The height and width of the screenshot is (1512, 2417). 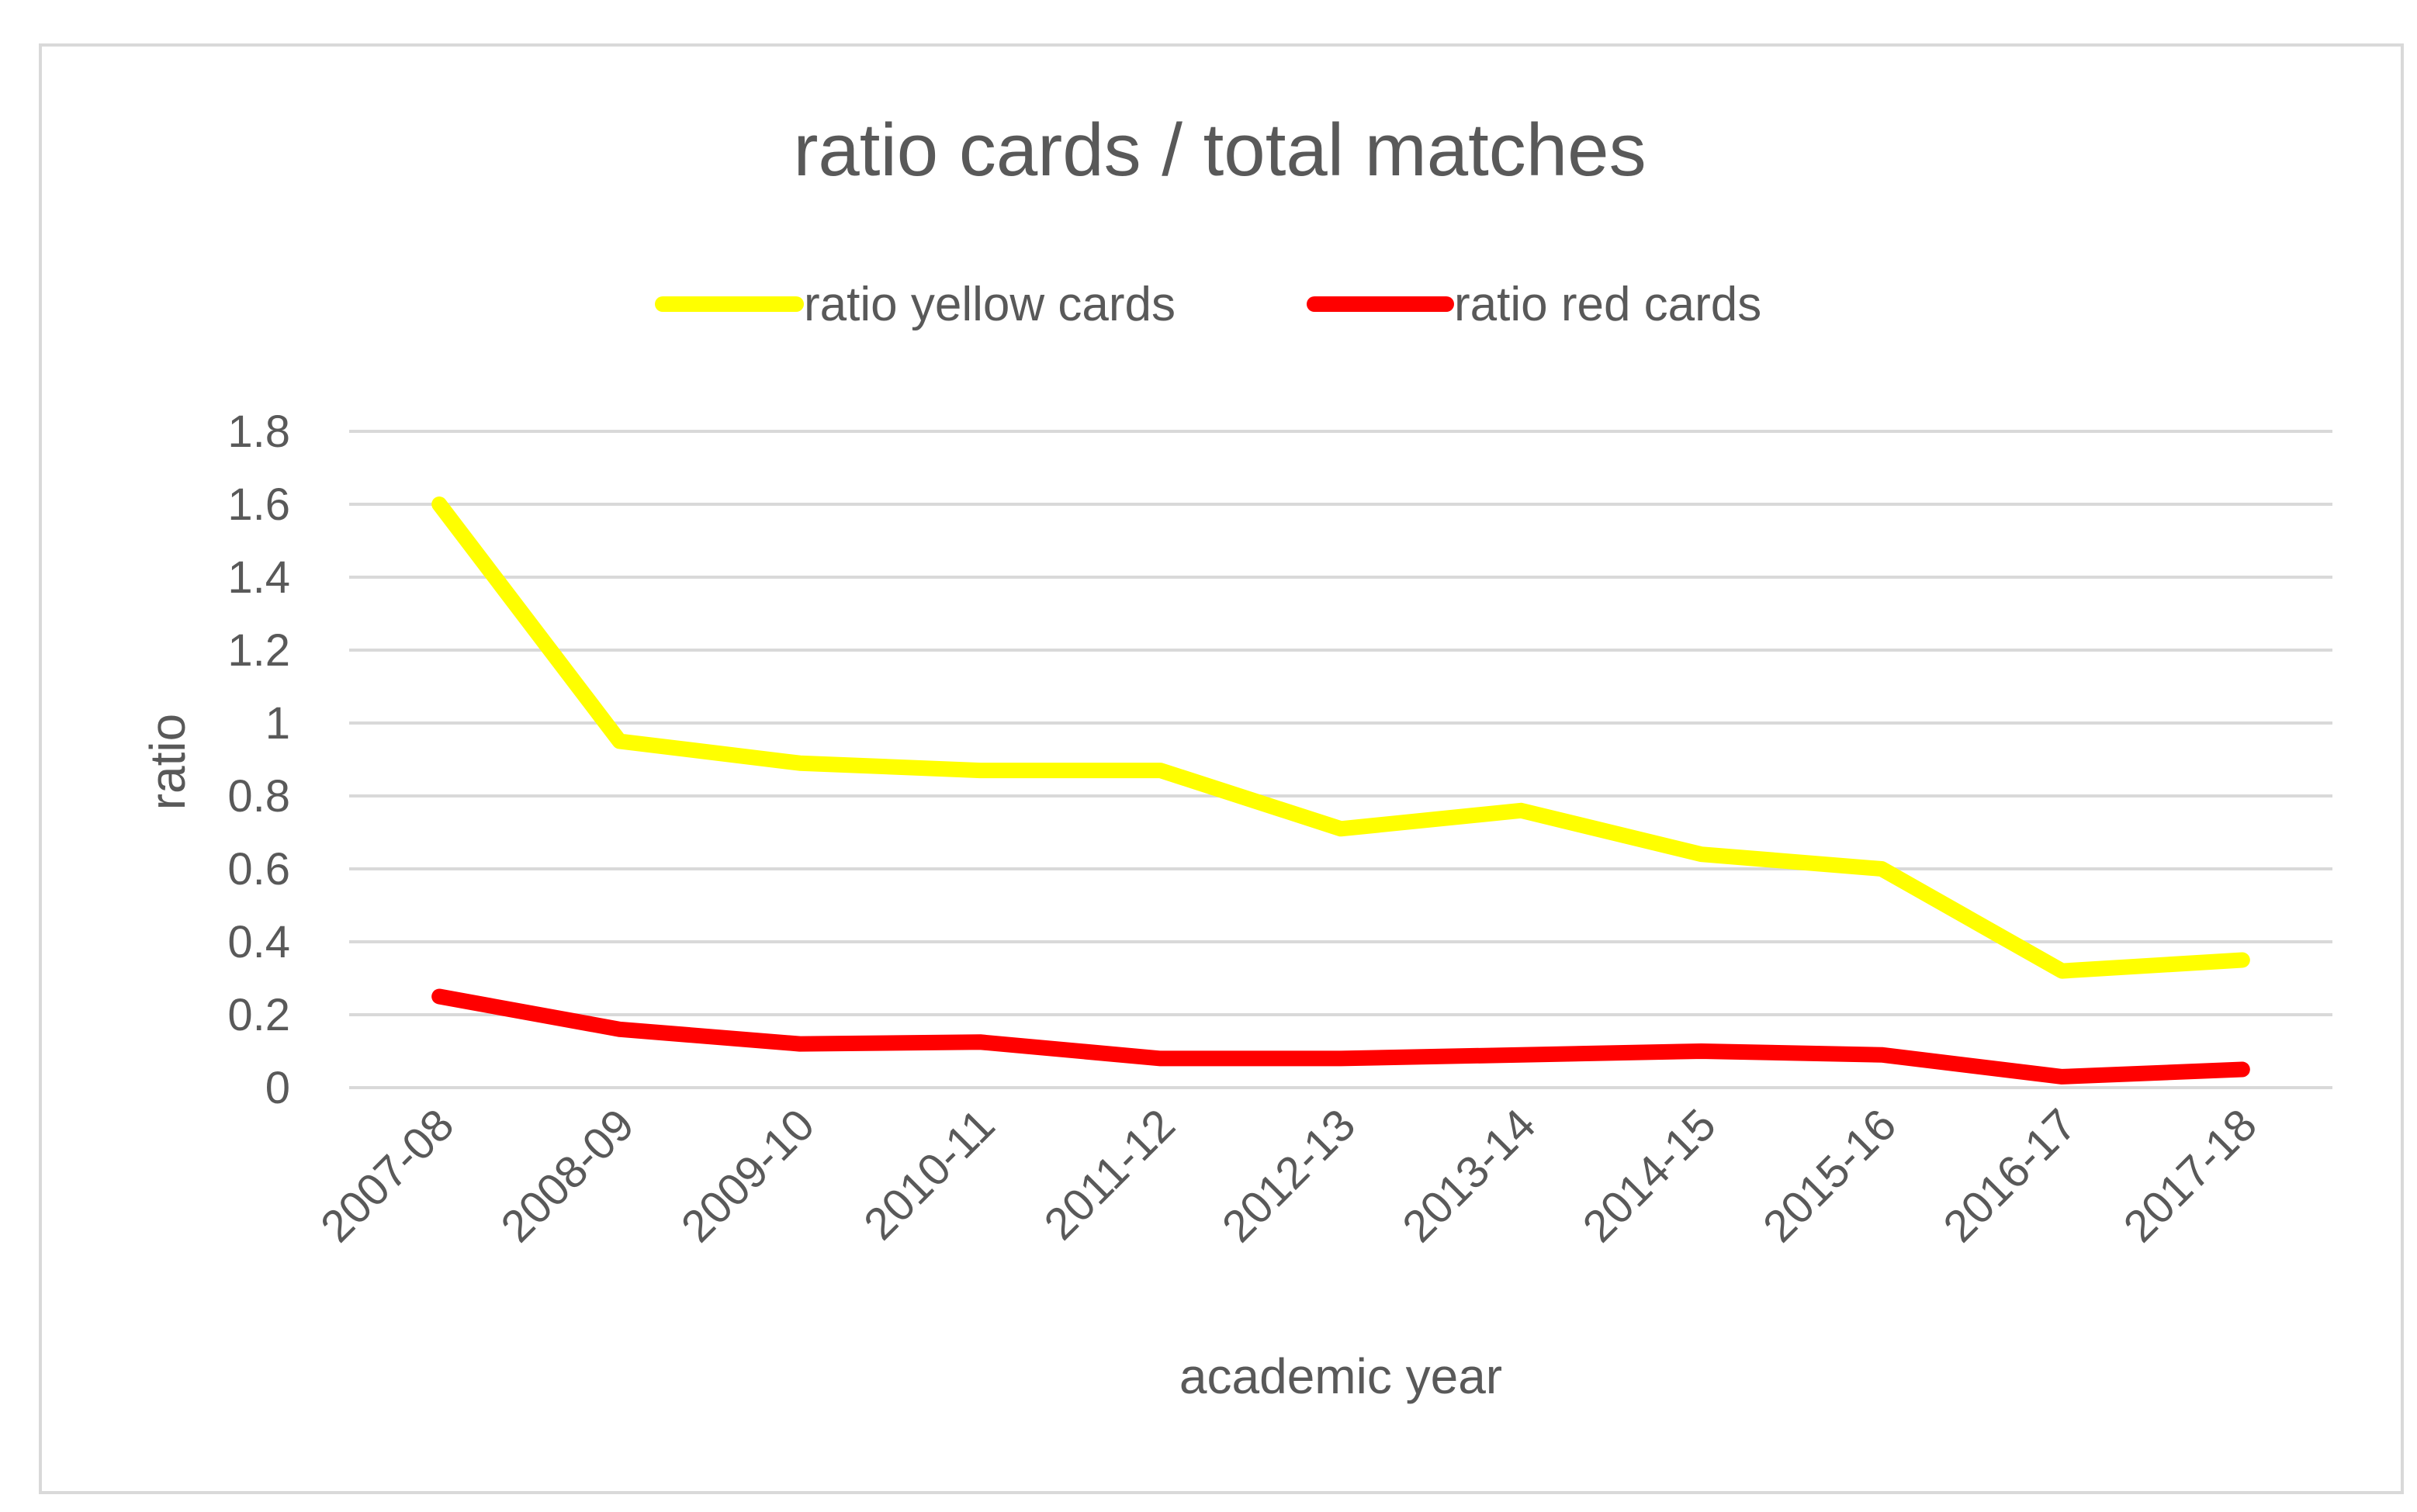 What do you see at coordinates (1469, 1175) in the screenshot?
I see `x-tick-label: 2013-14` at bounding box center [1469, 1175].